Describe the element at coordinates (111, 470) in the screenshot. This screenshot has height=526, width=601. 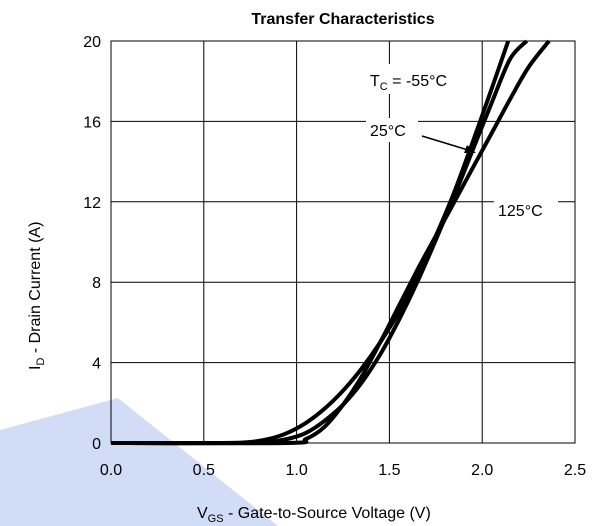
I see `x-tick-label: 0.0` at that location.